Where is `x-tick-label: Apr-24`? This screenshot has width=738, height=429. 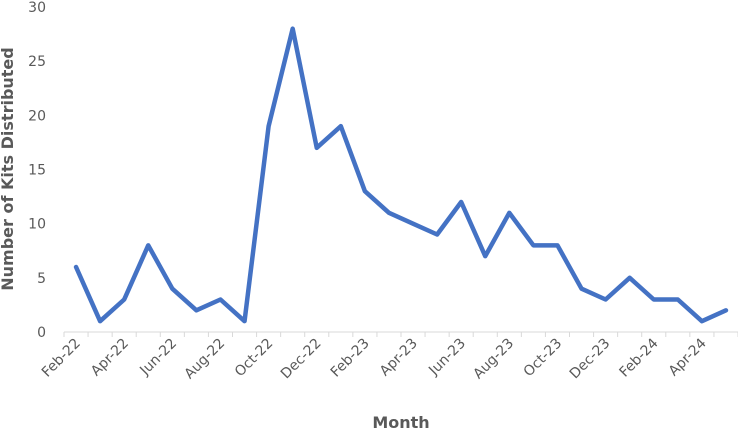 x-tick-label: Apr-24 is located at coordinates (688, 357).